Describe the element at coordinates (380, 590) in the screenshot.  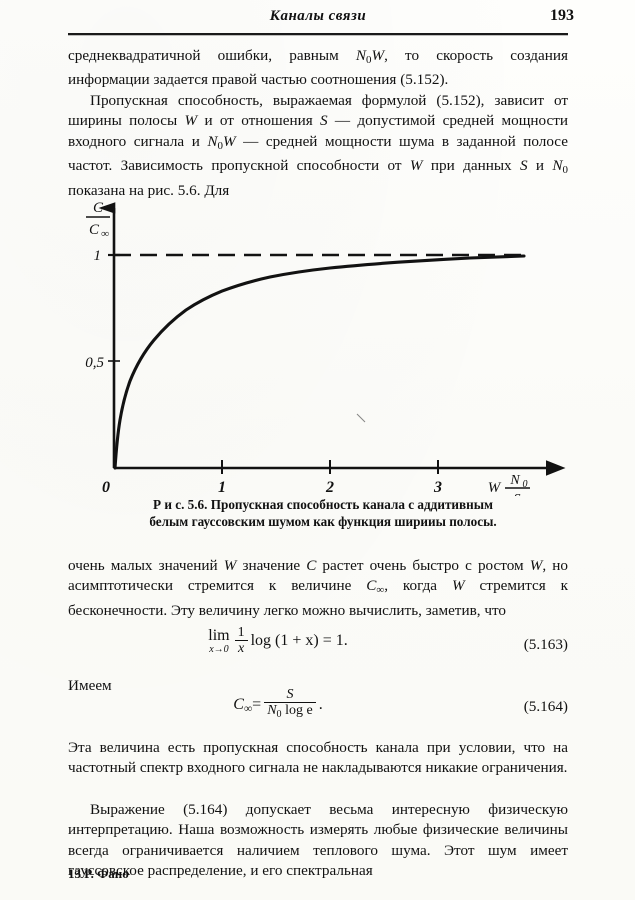
I see `p2-Cinf-sub: ∞` at that location.